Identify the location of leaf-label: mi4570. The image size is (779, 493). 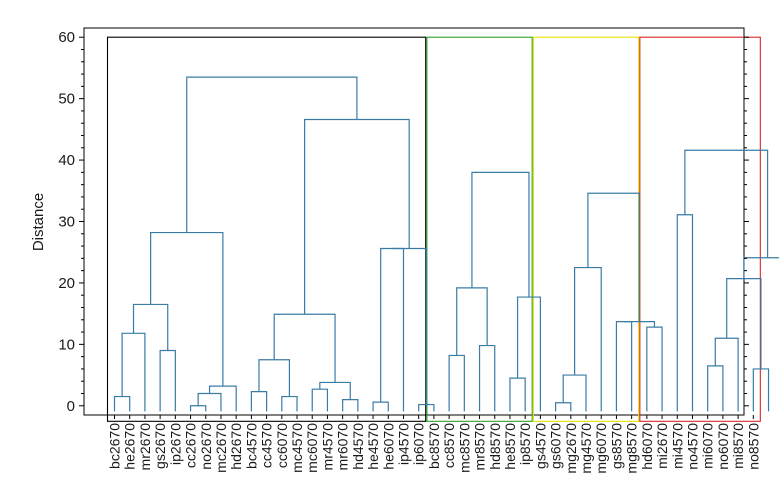
(677, 446).